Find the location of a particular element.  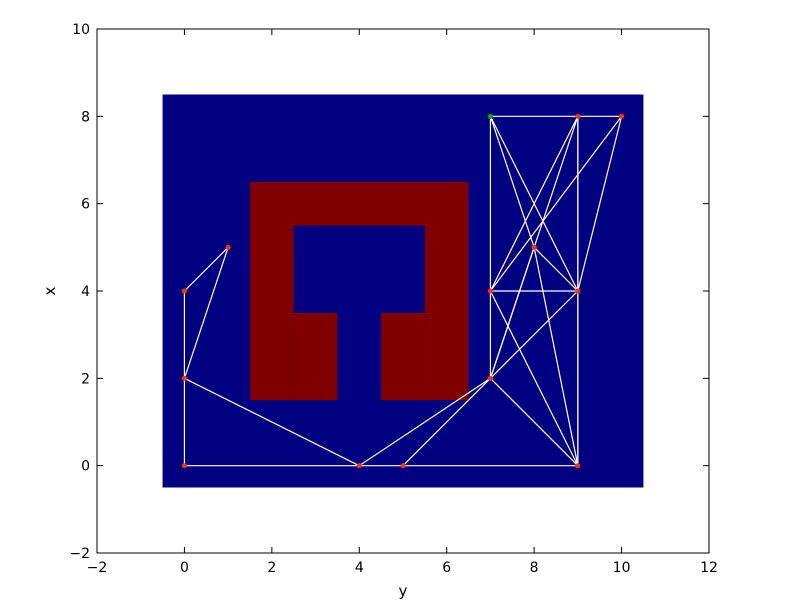

x-tick-label: 12 is located at coordinates (709, 568).